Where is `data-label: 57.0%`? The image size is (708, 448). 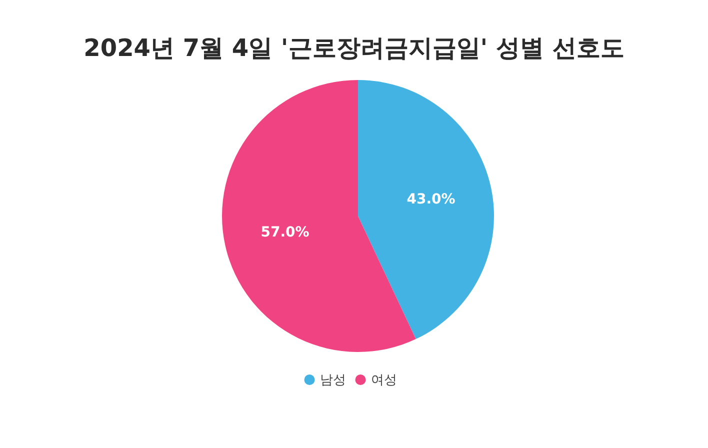
data-label: 57.0% is located at coordinates (285, 232).